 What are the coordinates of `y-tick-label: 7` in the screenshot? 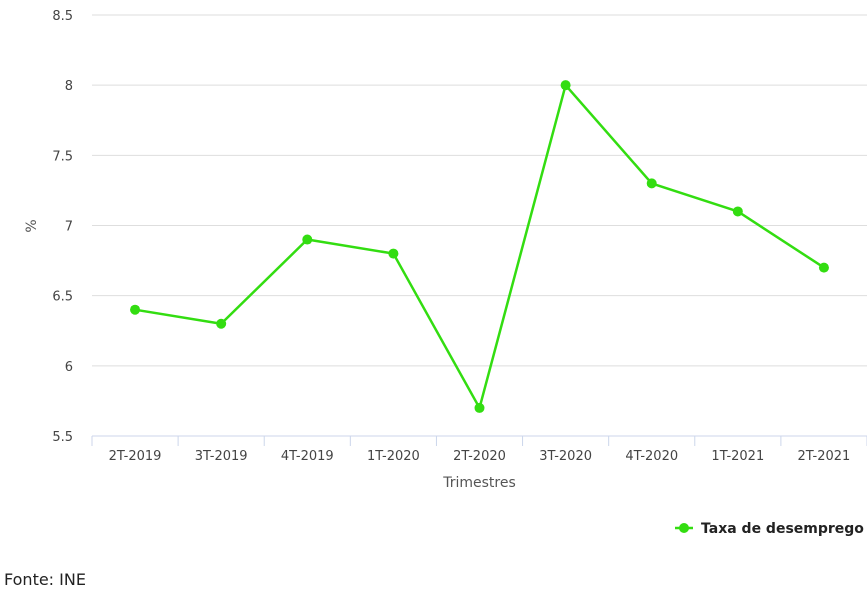 It's located at (69, 227).